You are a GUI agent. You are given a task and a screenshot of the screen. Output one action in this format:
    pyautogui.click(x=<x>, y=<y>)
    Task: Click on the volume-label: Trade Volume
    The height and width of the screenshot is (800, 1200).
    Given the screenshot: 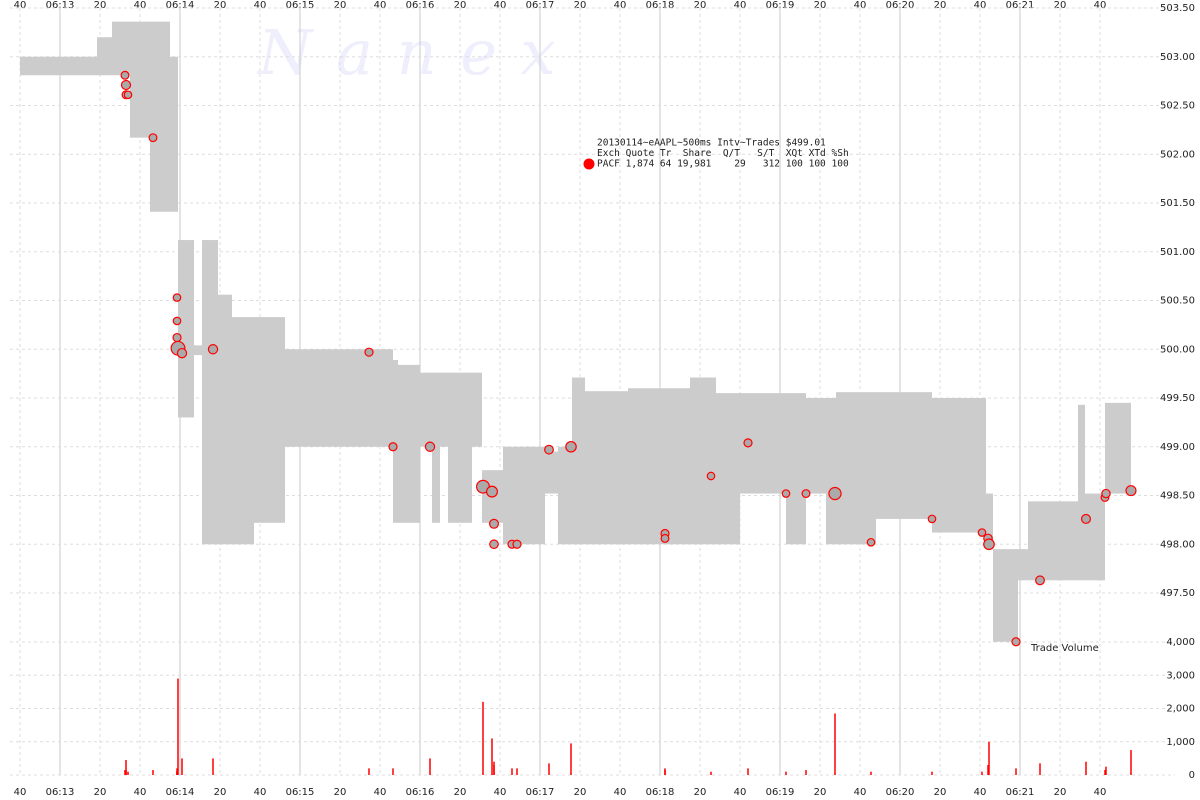 What is the action you would take?
    pyautogui.click(x=1064, y=648)
    